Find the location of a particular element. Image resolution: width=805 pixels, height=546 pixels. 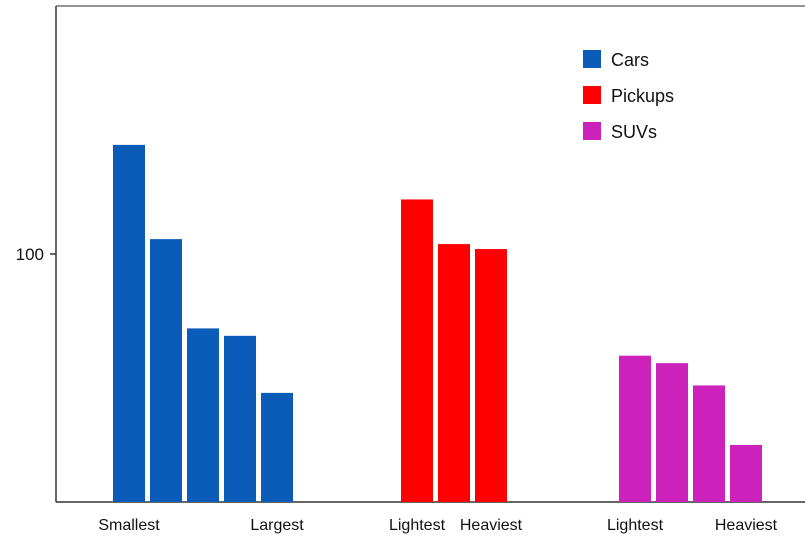

x-tick-label: Smallest is located at coordinates (129, 525).